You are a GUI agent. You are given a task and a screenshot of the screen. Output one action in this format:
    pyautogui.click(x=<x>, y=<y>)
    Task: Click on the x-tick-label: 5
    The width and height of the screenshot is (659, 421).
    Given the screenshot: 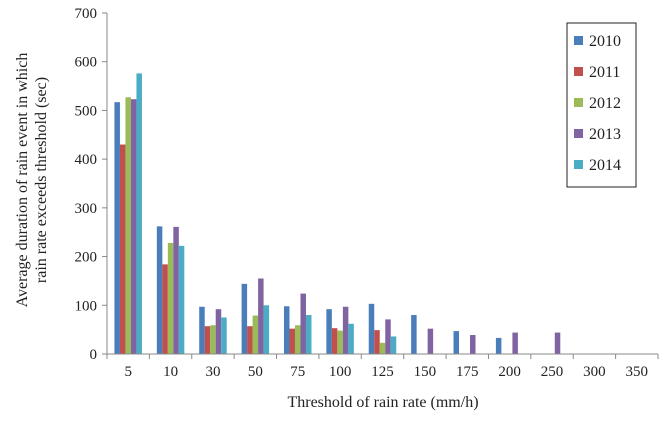 What is the action you would take?
    pyautogui.click(x=128, y=372)
    